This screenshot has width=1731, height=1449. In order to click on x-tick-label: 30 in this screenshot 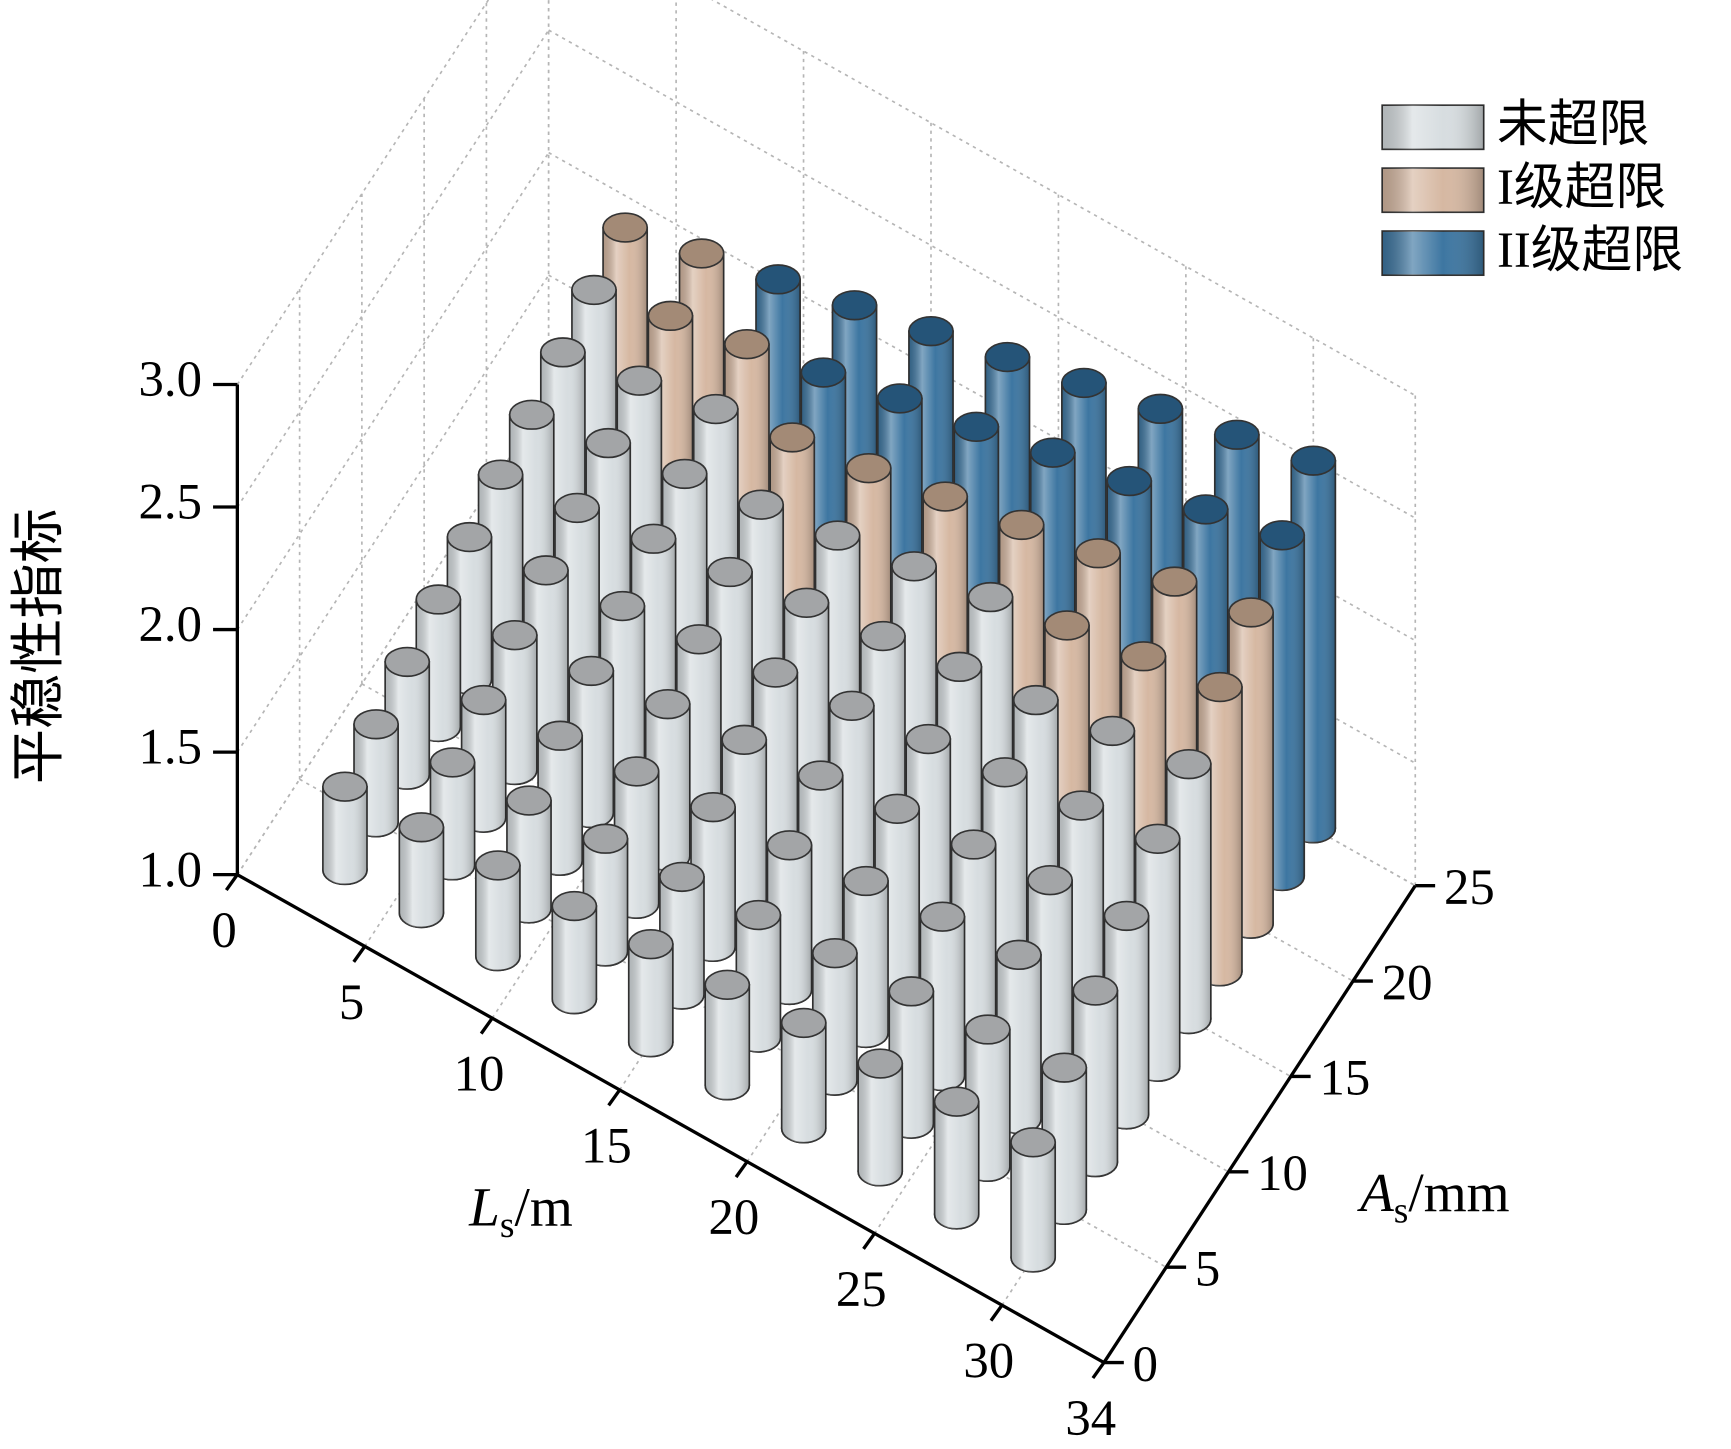, I will do `click(988, 1361)`.